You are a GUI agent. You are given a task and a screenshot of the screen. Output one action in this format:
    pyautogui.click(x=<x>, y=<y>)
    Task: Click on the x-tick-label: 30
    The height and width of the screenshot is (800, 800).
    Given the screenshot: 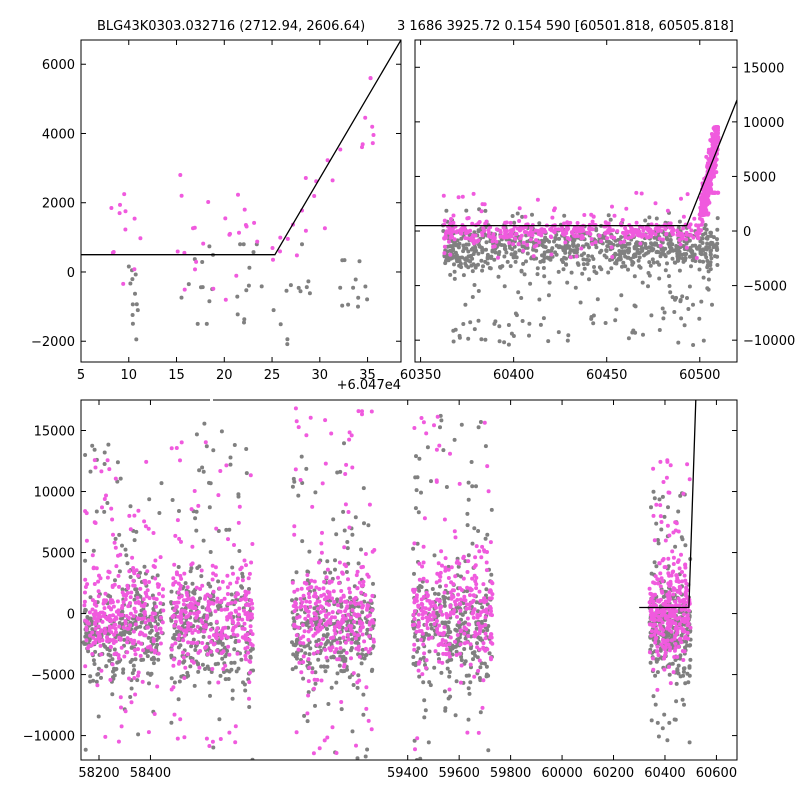 What is the action you would take?
    pyautogui.click(x=320, y=375)
    